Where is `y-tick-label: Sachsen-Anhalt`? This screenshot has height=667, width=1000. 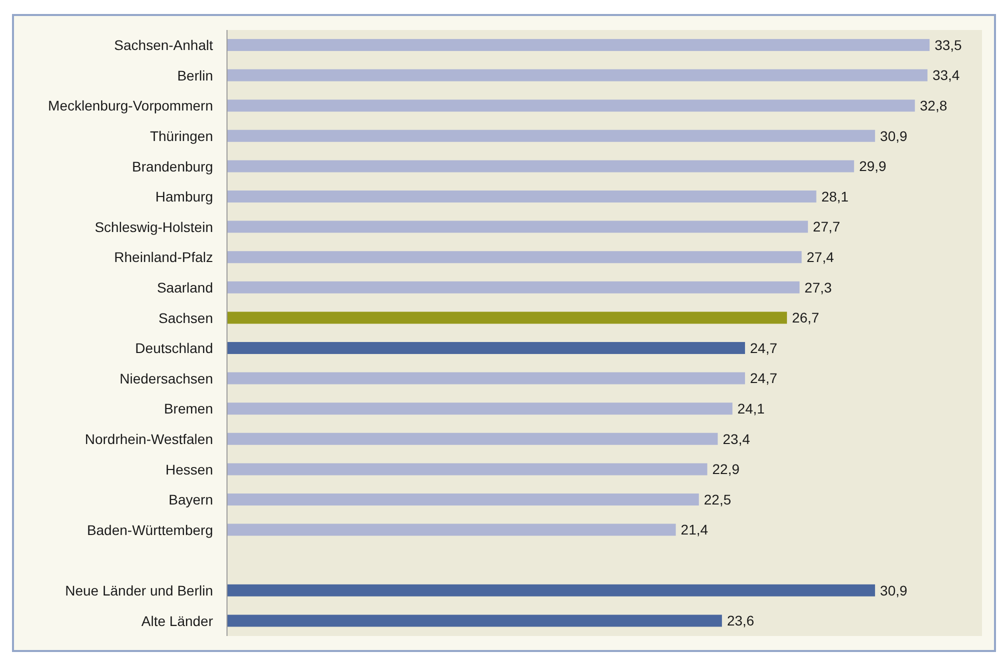
y-tick-label: Sachsen-Anhalt is located at coordinates (164, 45).